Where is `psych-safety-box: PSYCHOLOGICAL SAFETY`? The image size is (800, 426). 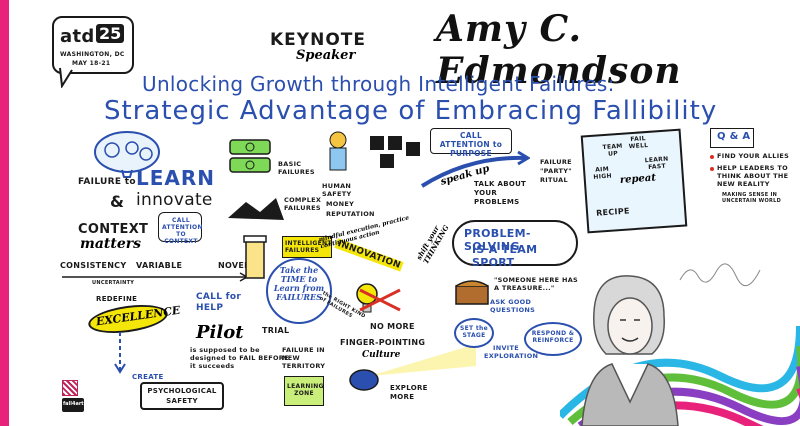
psych-safety-box: PSYCHOLOGICAL SAFETY is located at coordinates (182, 396).